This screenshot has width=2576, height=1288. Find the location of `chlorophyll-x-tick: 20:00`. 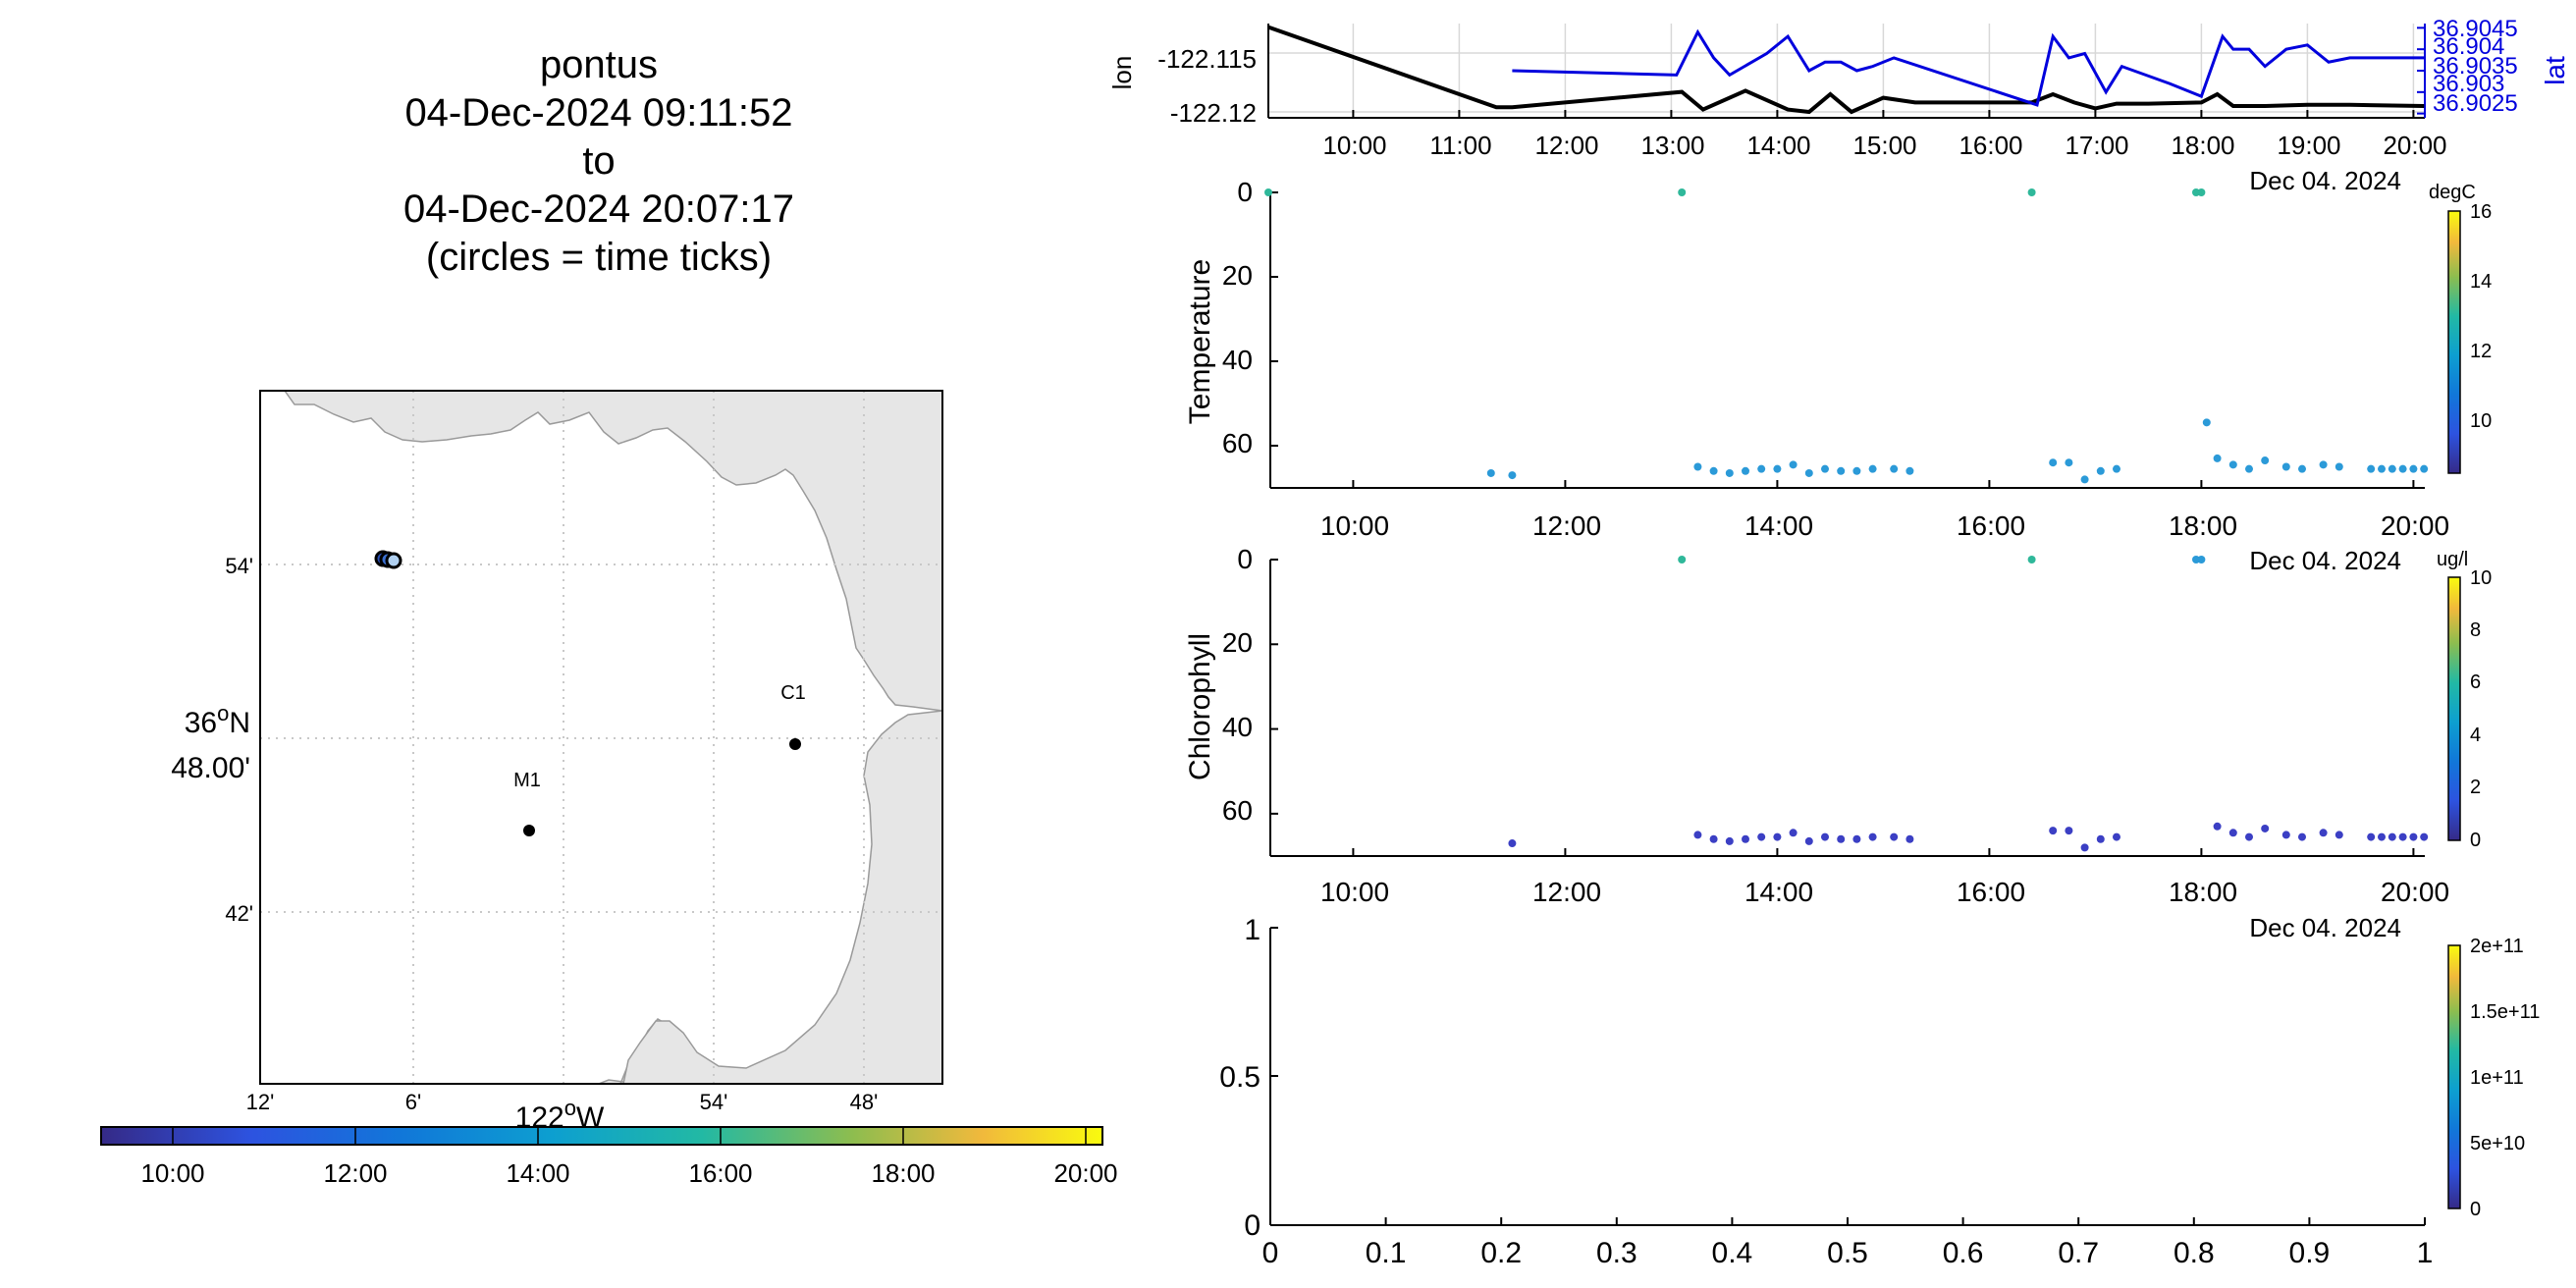

chlorophyll-x-tick: 20:00 is located at coordinates (2415, 892).